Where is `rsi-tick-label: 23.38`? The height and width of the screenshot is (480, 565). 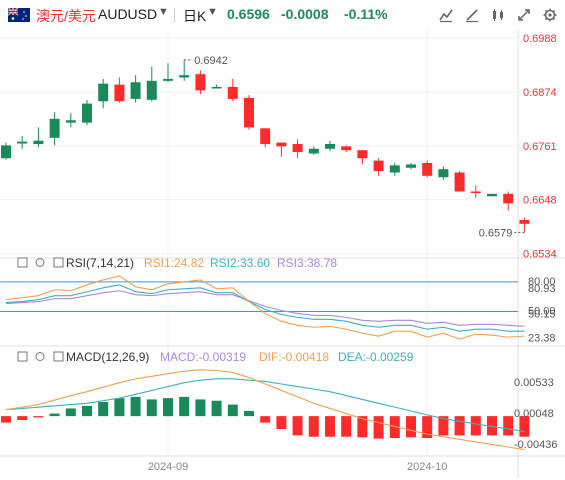 rsi-tick-label: 23.38 is located at coordinates (542, 339).